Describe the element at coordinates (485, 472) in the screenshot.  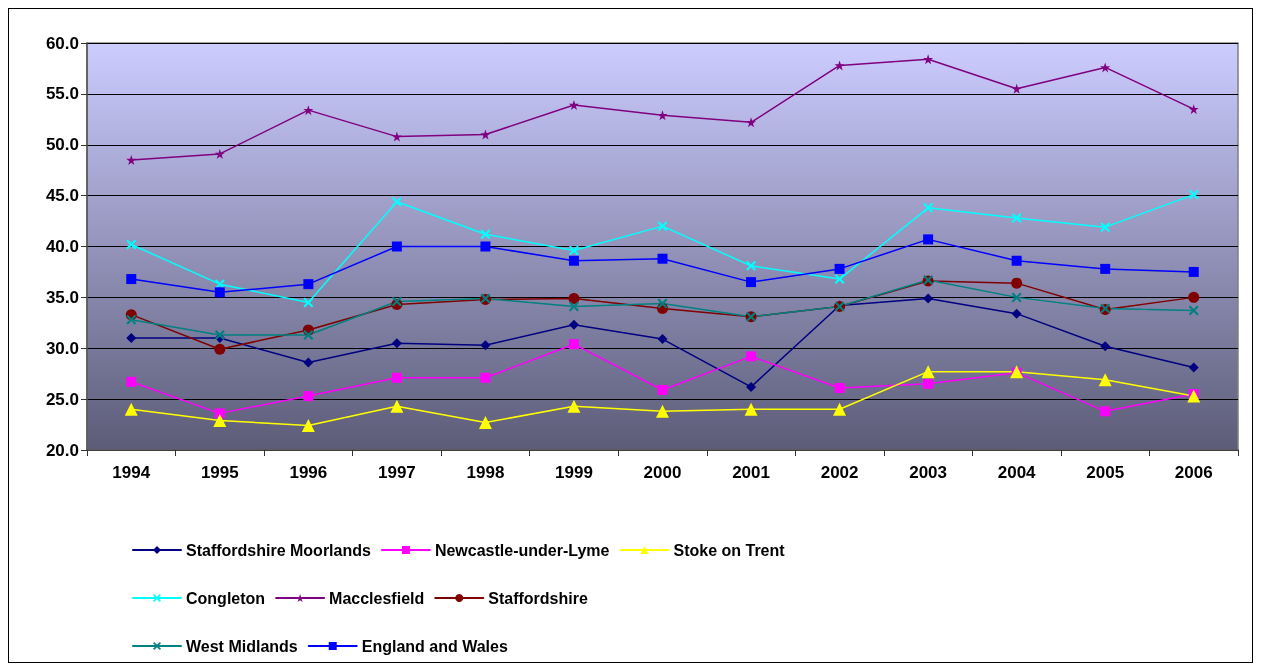
I see `x-tick-label: 1998` at that location.